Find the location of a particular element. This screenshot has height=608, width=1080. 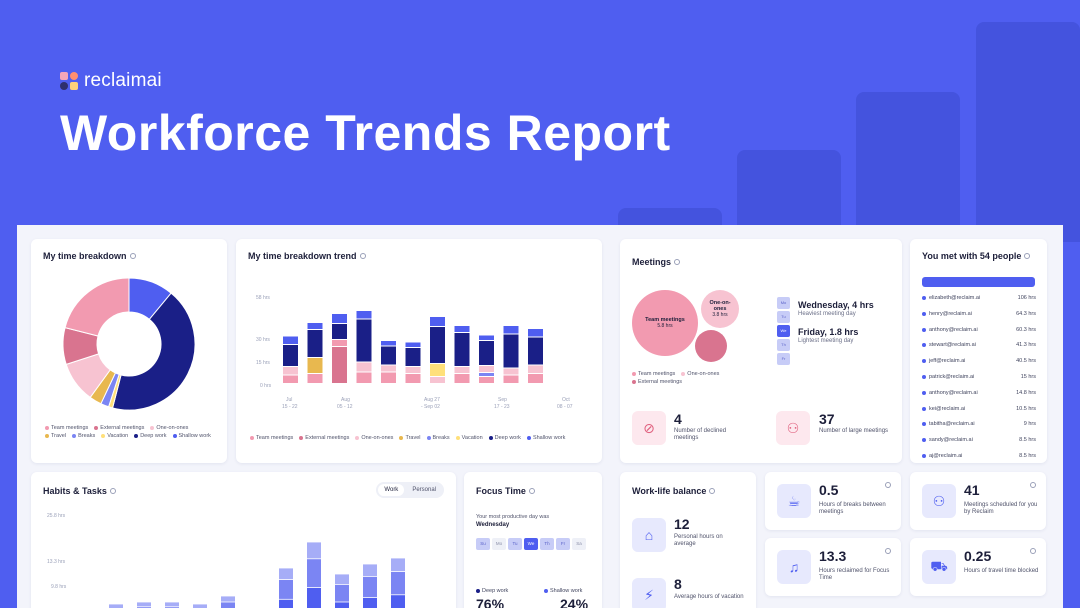

y-tick: 30 hrs is located at coordinates (263, 340).